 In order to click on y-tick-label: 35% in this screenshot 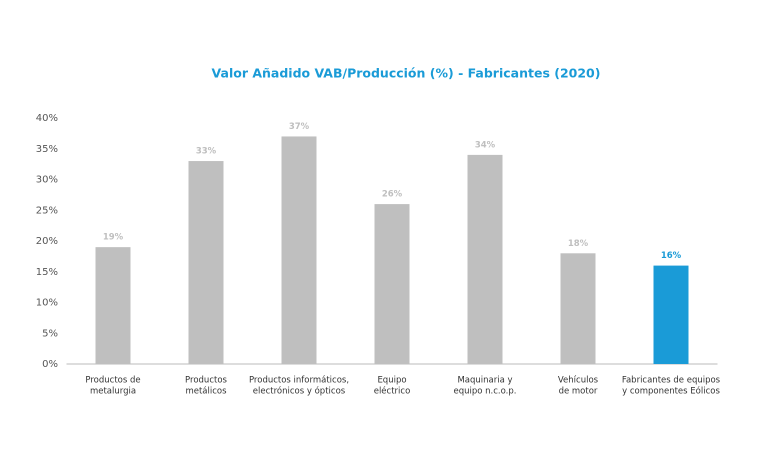, I will do `click(47, 149)`.